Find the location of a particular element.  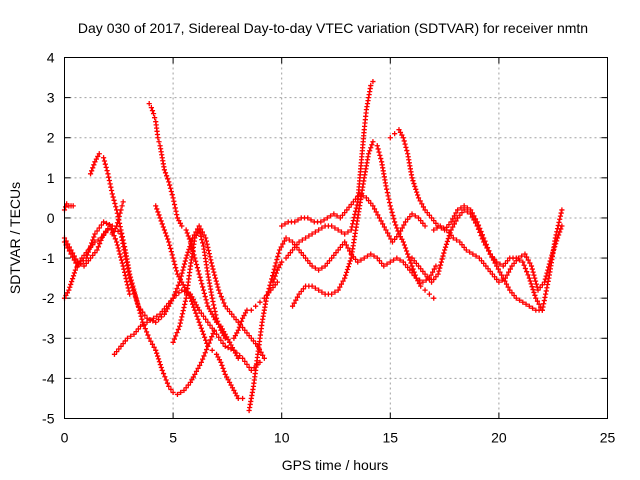

x-tick-label: 10 is located at coordinates (282, 438).